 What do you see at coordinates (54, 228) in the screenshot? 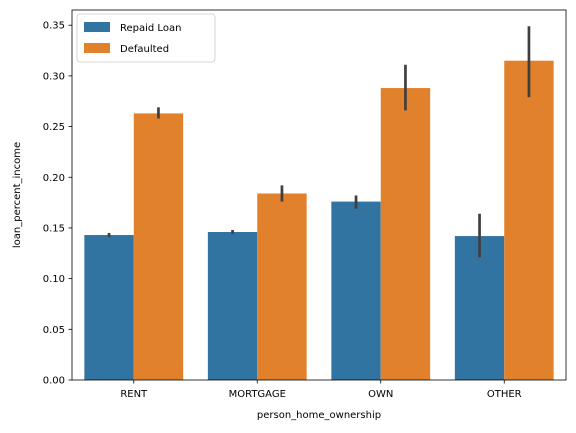
I see `y-tick-label-0-15: 0.15` at bounding box center [54, 228].